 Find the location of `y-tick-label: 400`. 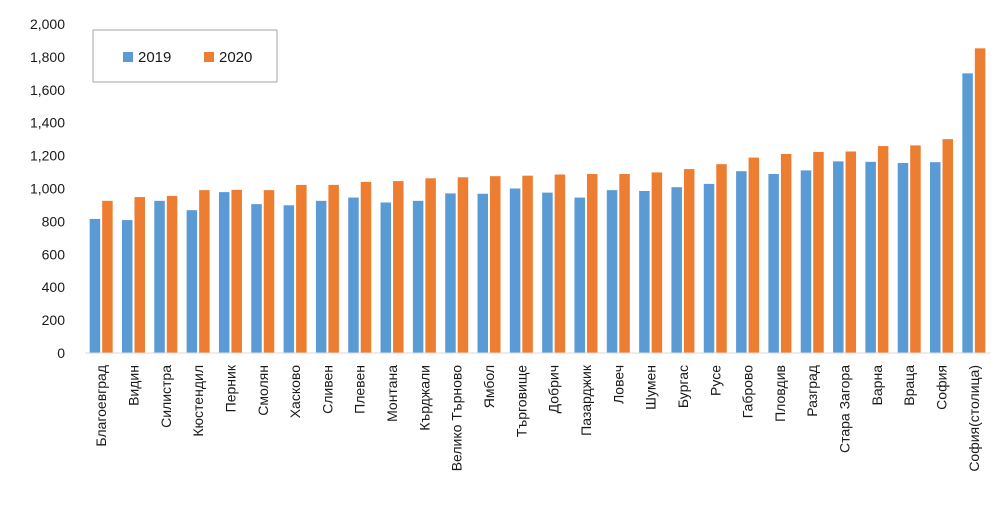

y-tick-label: 400 is located at coordinates (54, 287).